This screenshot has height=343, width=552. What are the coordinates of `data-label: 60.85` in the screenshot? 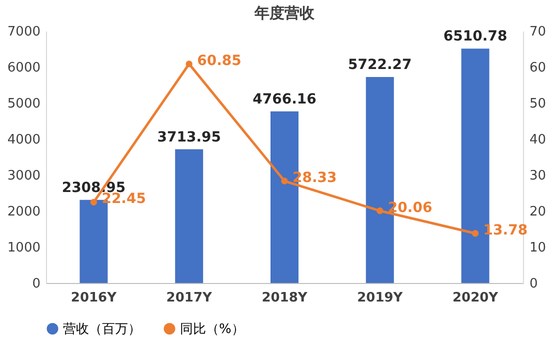 It's located at (219, 60).